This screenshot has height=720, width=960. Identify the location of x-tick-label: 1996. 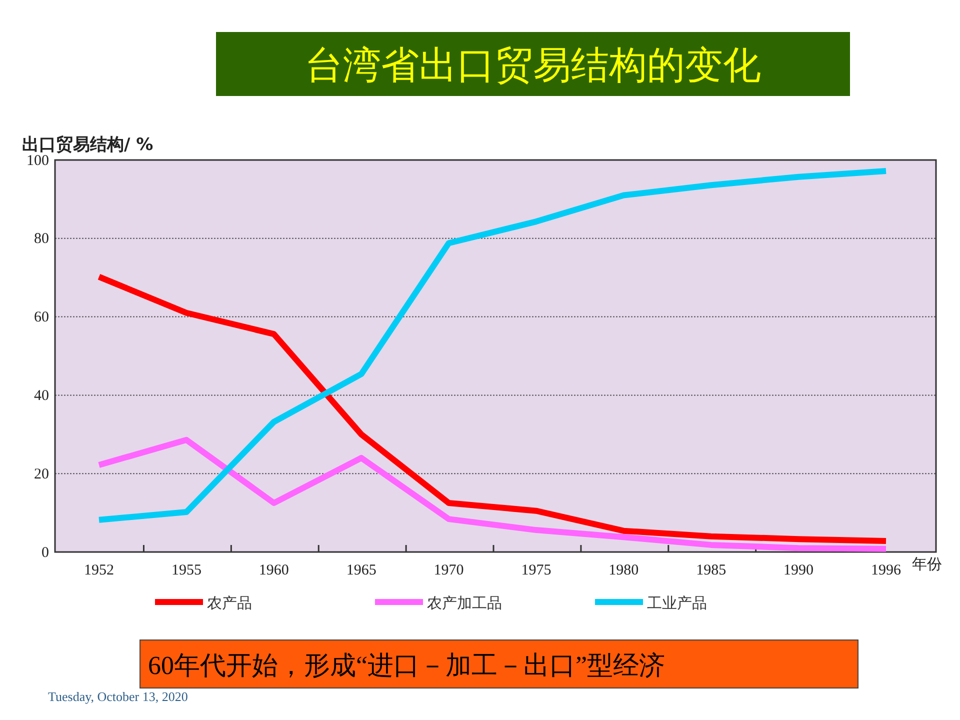
(886, 570).